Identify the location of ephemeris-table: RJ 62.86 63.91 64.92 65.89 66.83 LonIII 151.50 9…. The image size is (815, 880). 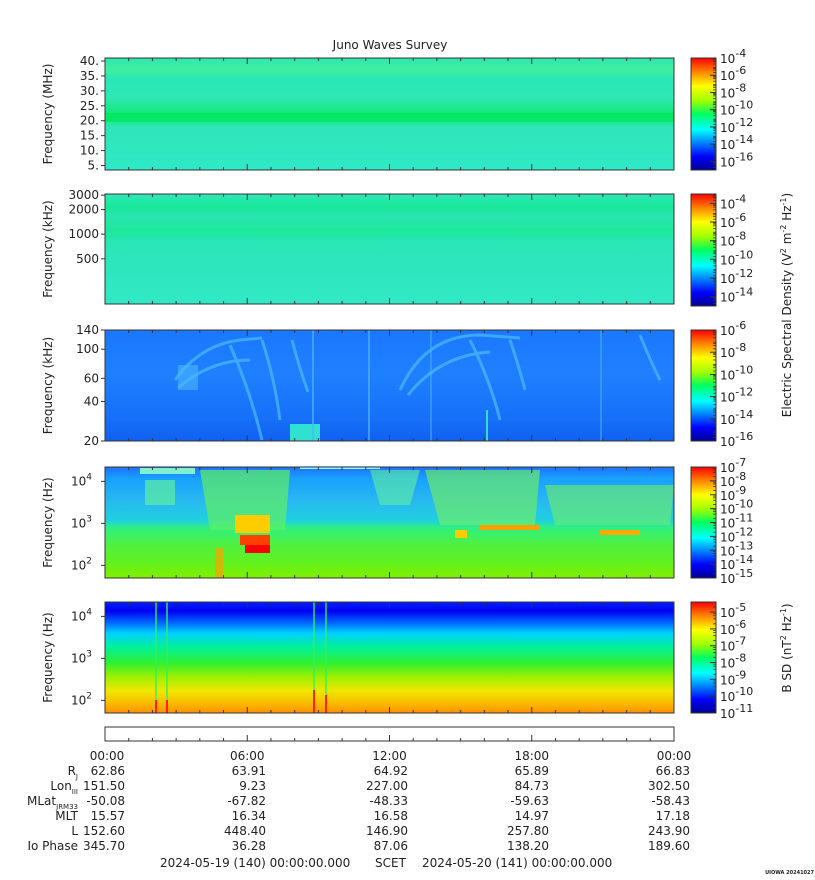
(358, 808).